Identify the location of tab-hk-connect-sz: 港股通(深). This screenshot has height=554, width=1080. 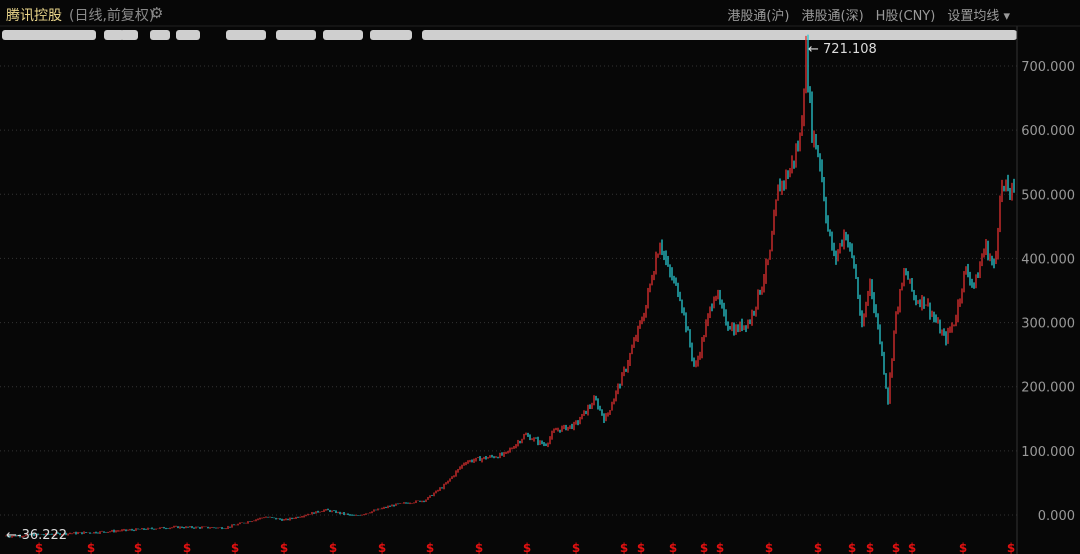
(832, 16).